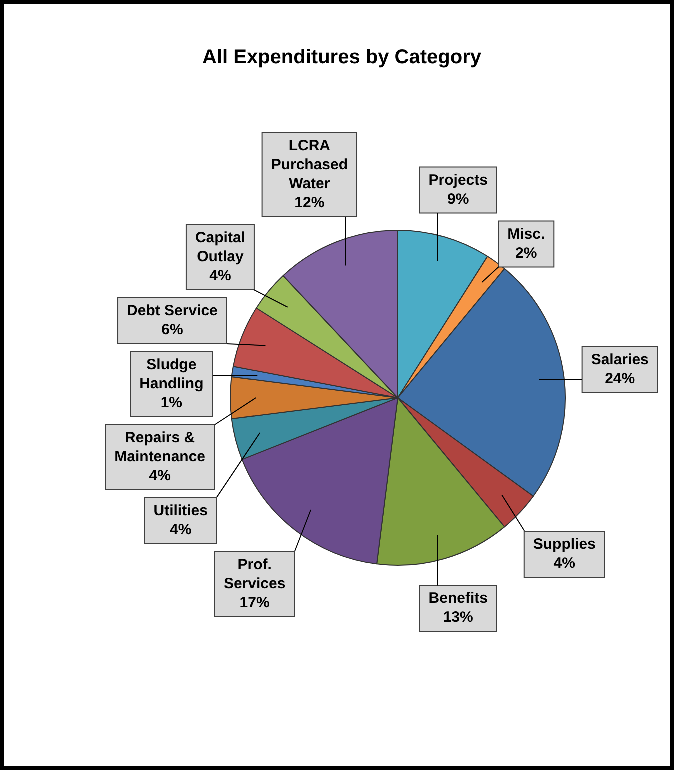  I want to click on data-label: 6%, so click(173, 330).